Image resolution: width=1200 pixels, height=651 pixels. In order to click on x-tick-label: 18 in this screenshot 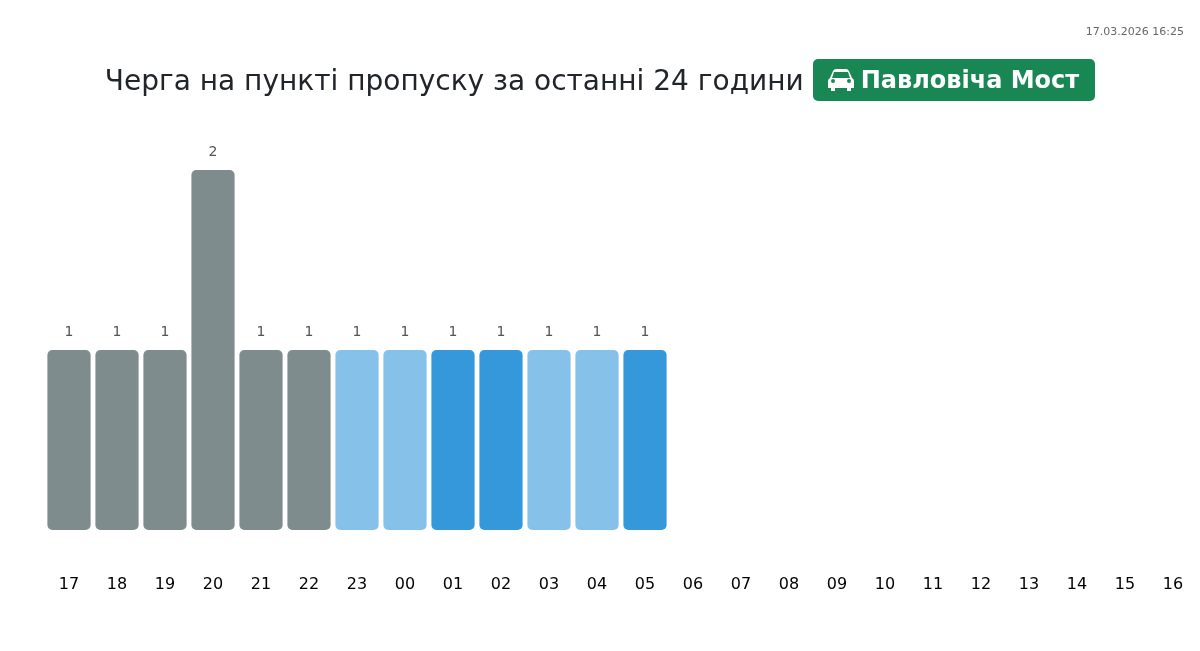, I will do `click(117, 583)`.